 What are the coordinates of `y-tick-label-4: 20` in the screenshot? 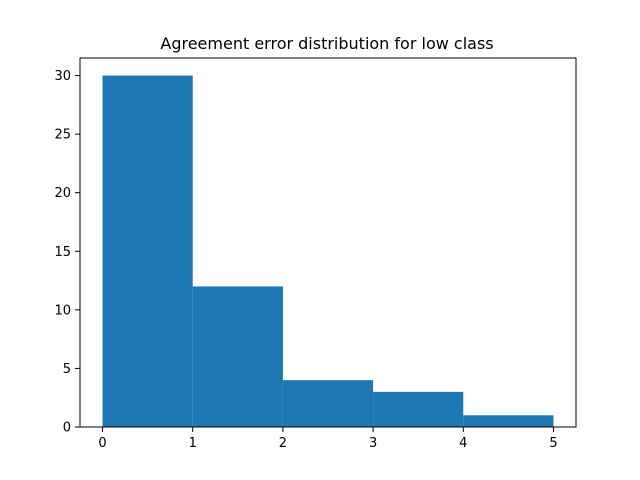 It's located at (62, 193).